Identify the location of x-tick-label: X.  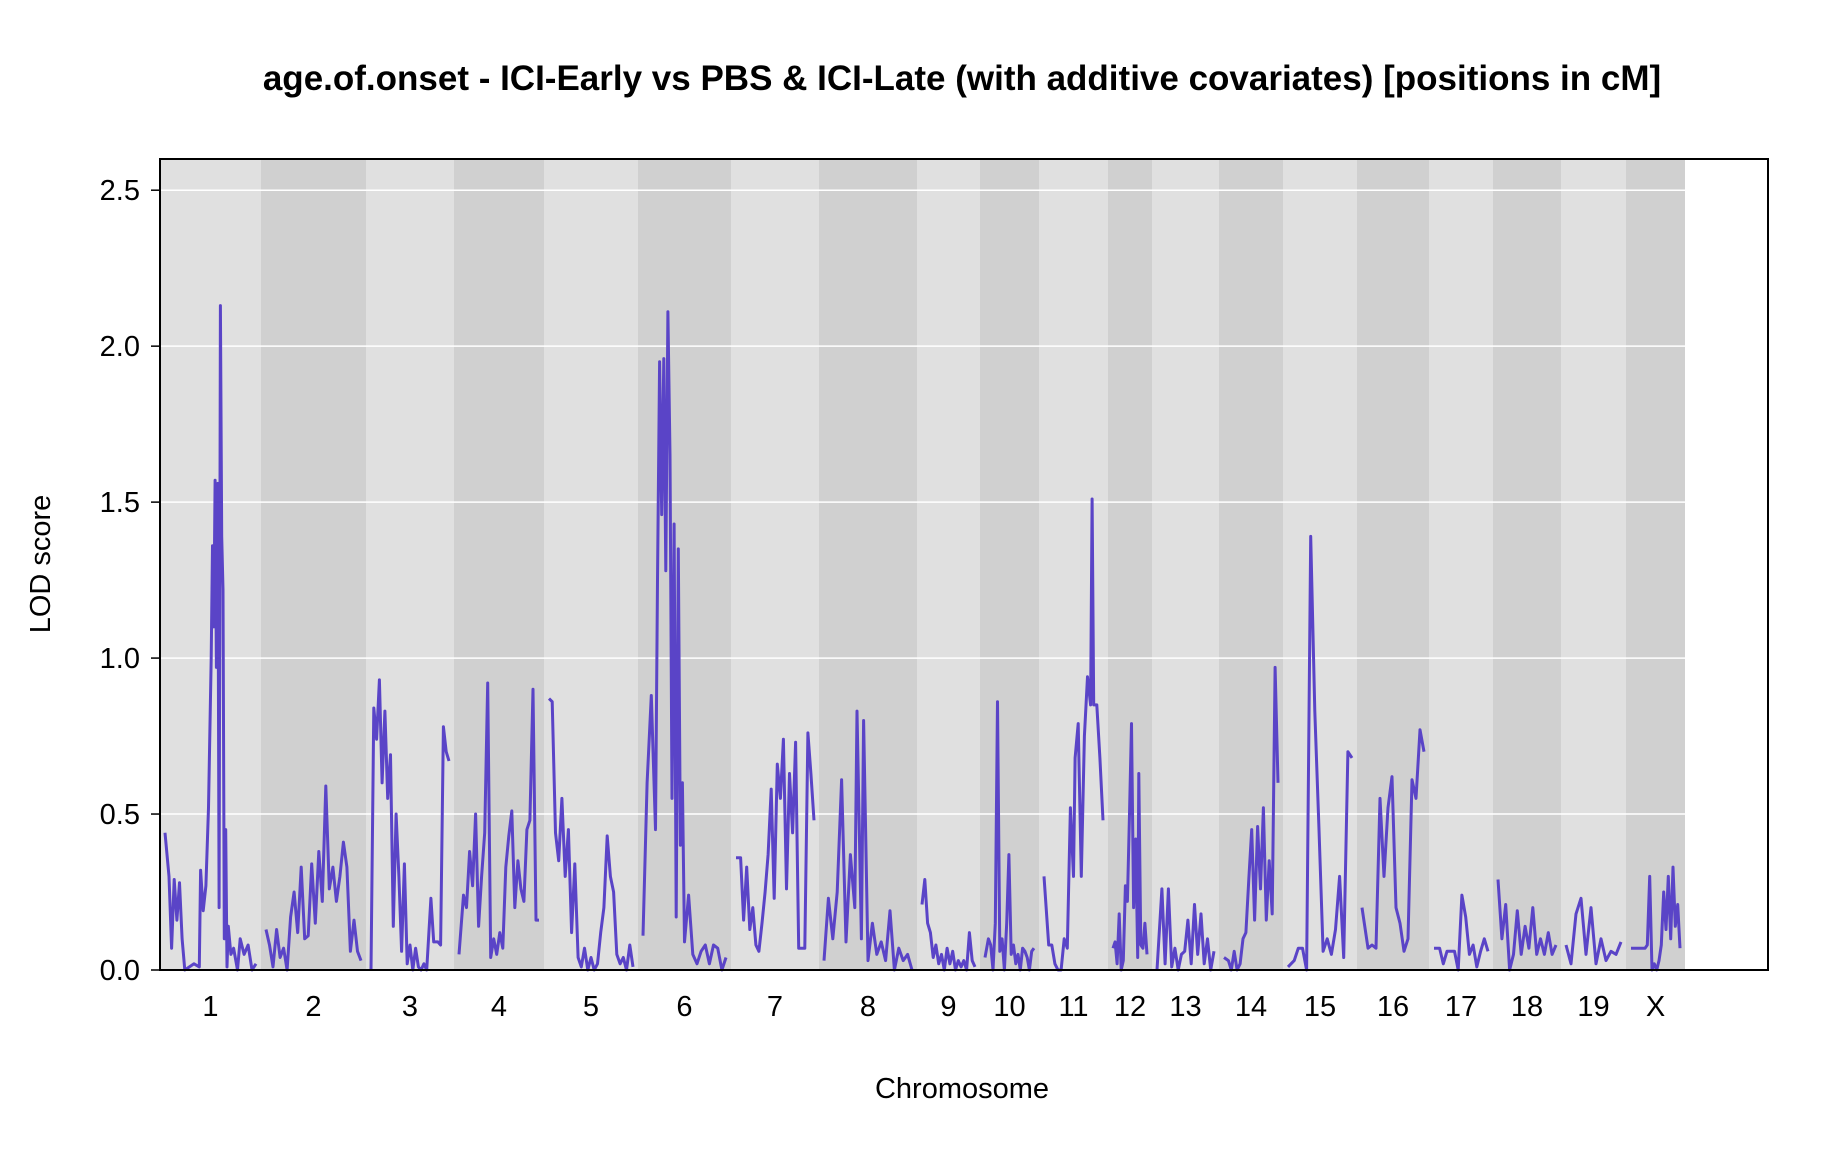
(1655, 1007).